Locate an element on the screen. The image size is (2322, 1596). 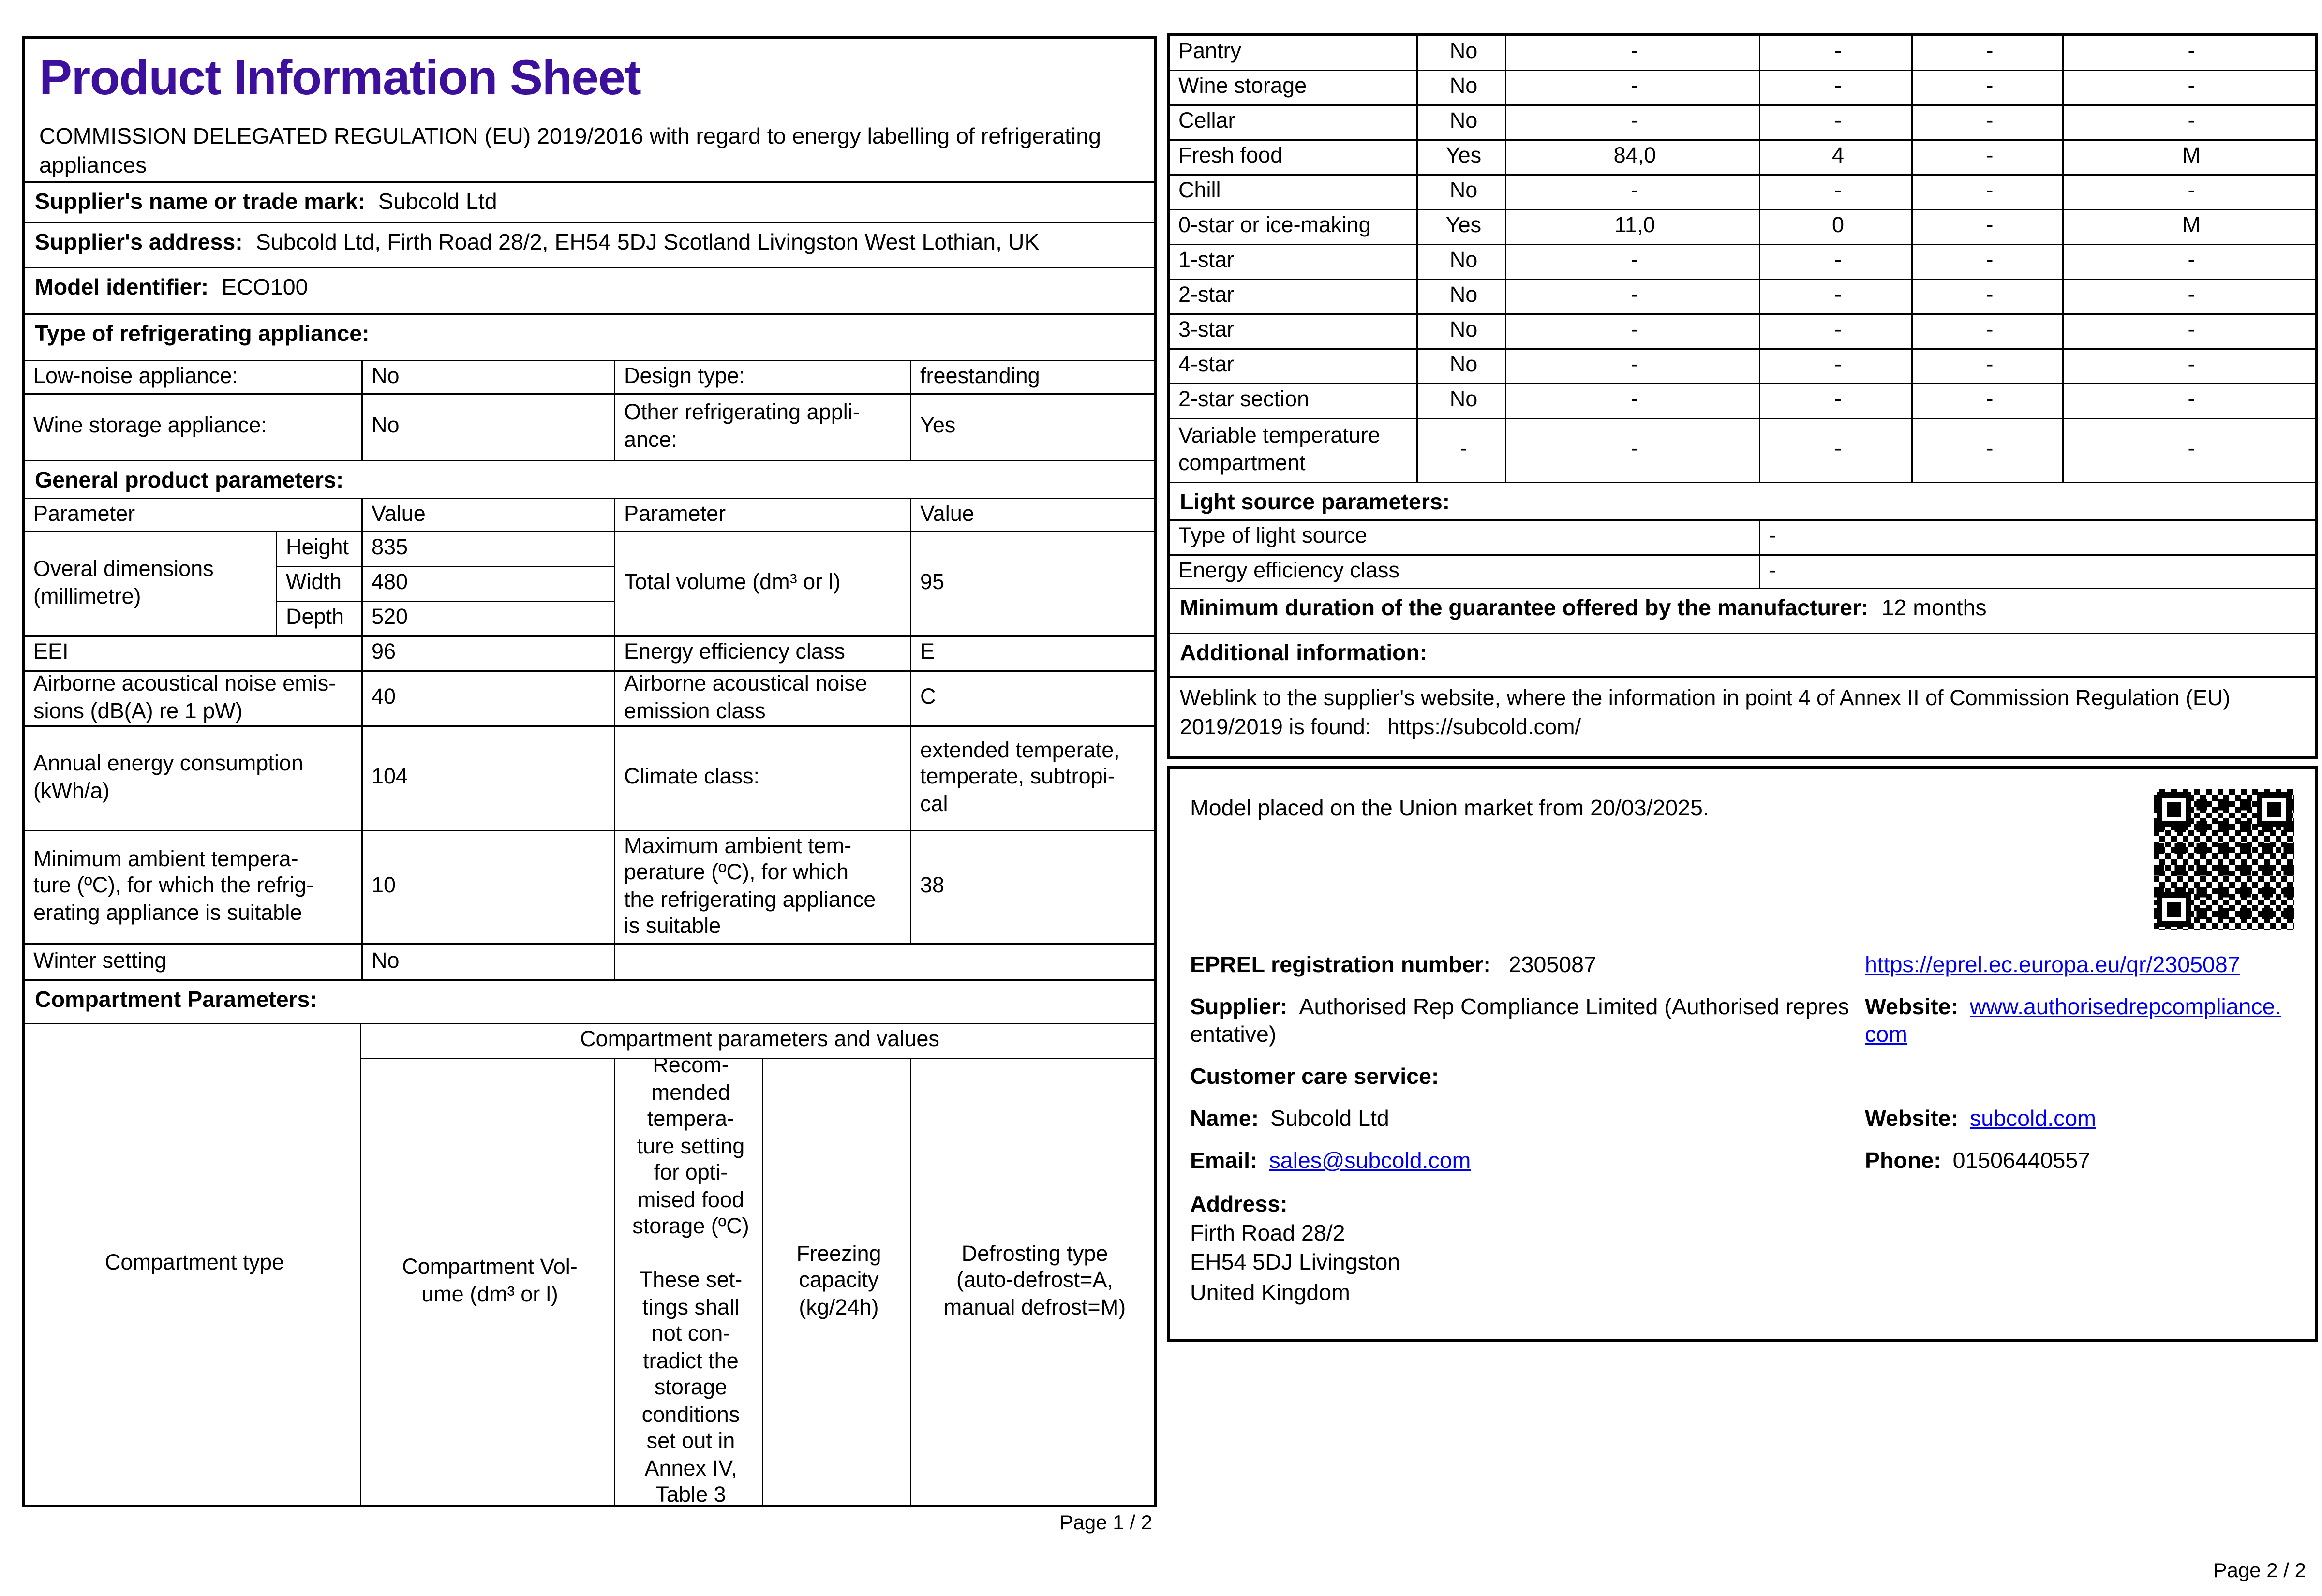
light-energy-class-row: Energy efficiency class - is located at coordinates (1742, 572).